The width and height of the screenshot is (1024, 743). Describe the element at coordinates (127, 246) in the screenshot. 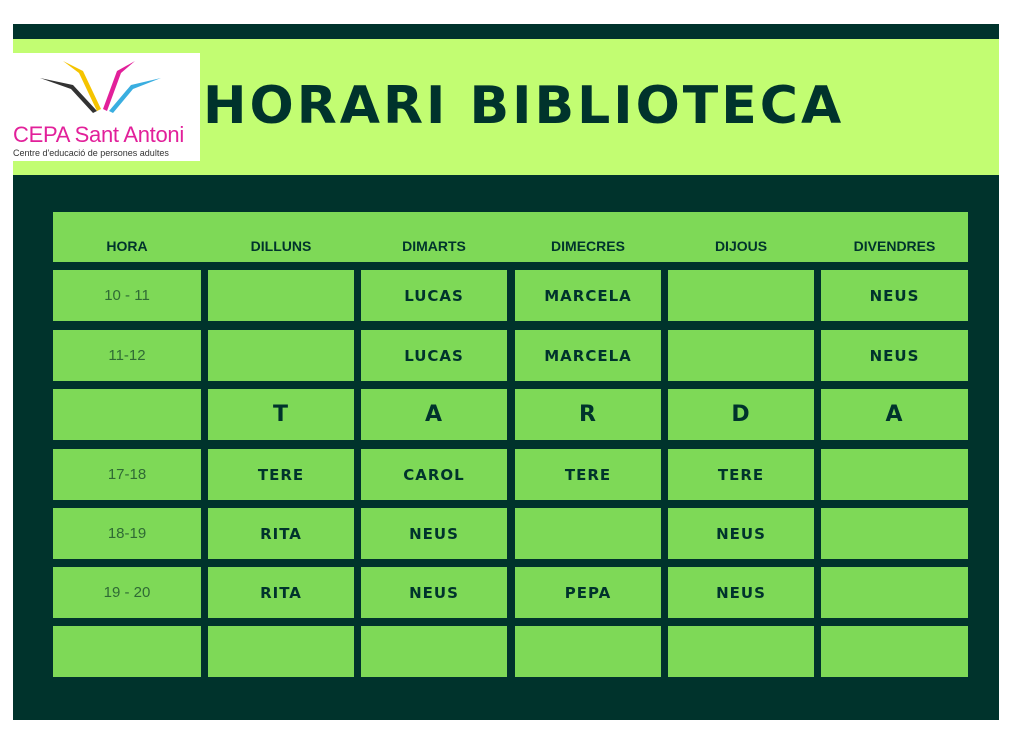

I see `column-header: HORA` at that location.